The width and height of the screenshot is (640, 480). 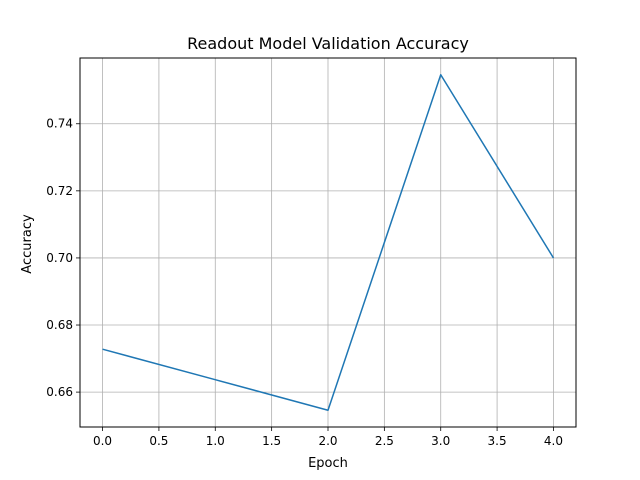 What do you see at coordinates (553, 441) in the screenshot?
I see `x-tick-label: 4.0` at bounding box center [553, 441].